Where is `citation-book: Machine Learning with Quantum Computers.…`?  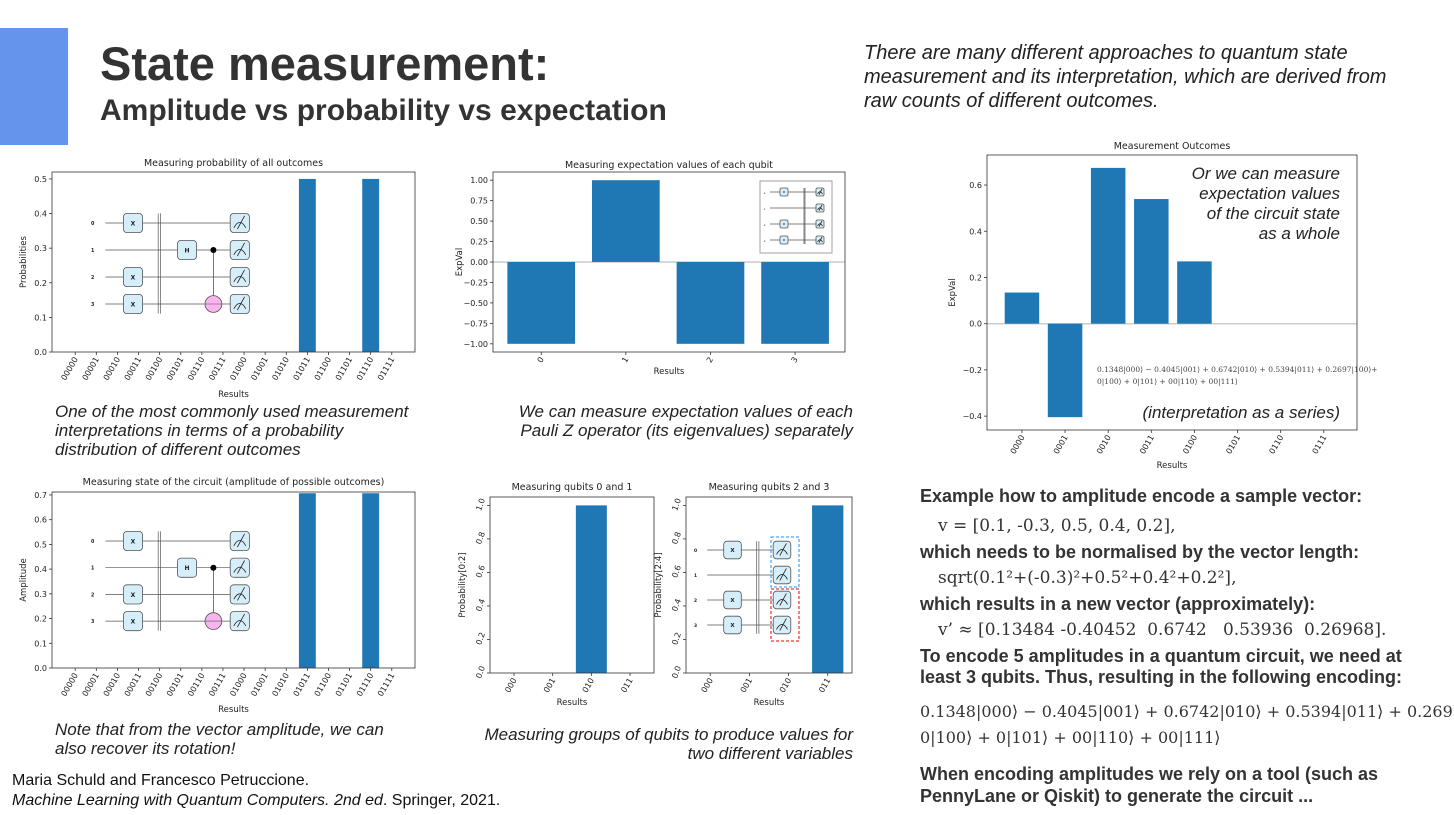 citation-book: Machine Learning with Quantum Computers.… is located at coordinates (197, 800).